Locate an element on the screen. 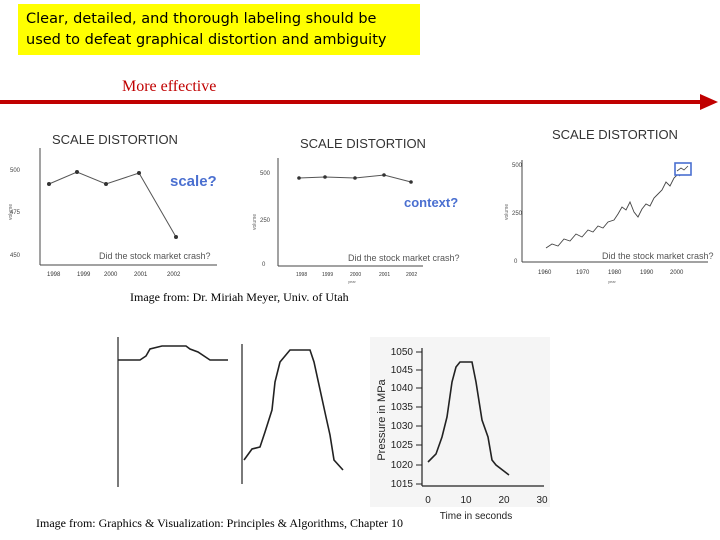 The image size is (720, 540). panel3-title: SCALE DISTORTION is located at coordinates (615, 134).